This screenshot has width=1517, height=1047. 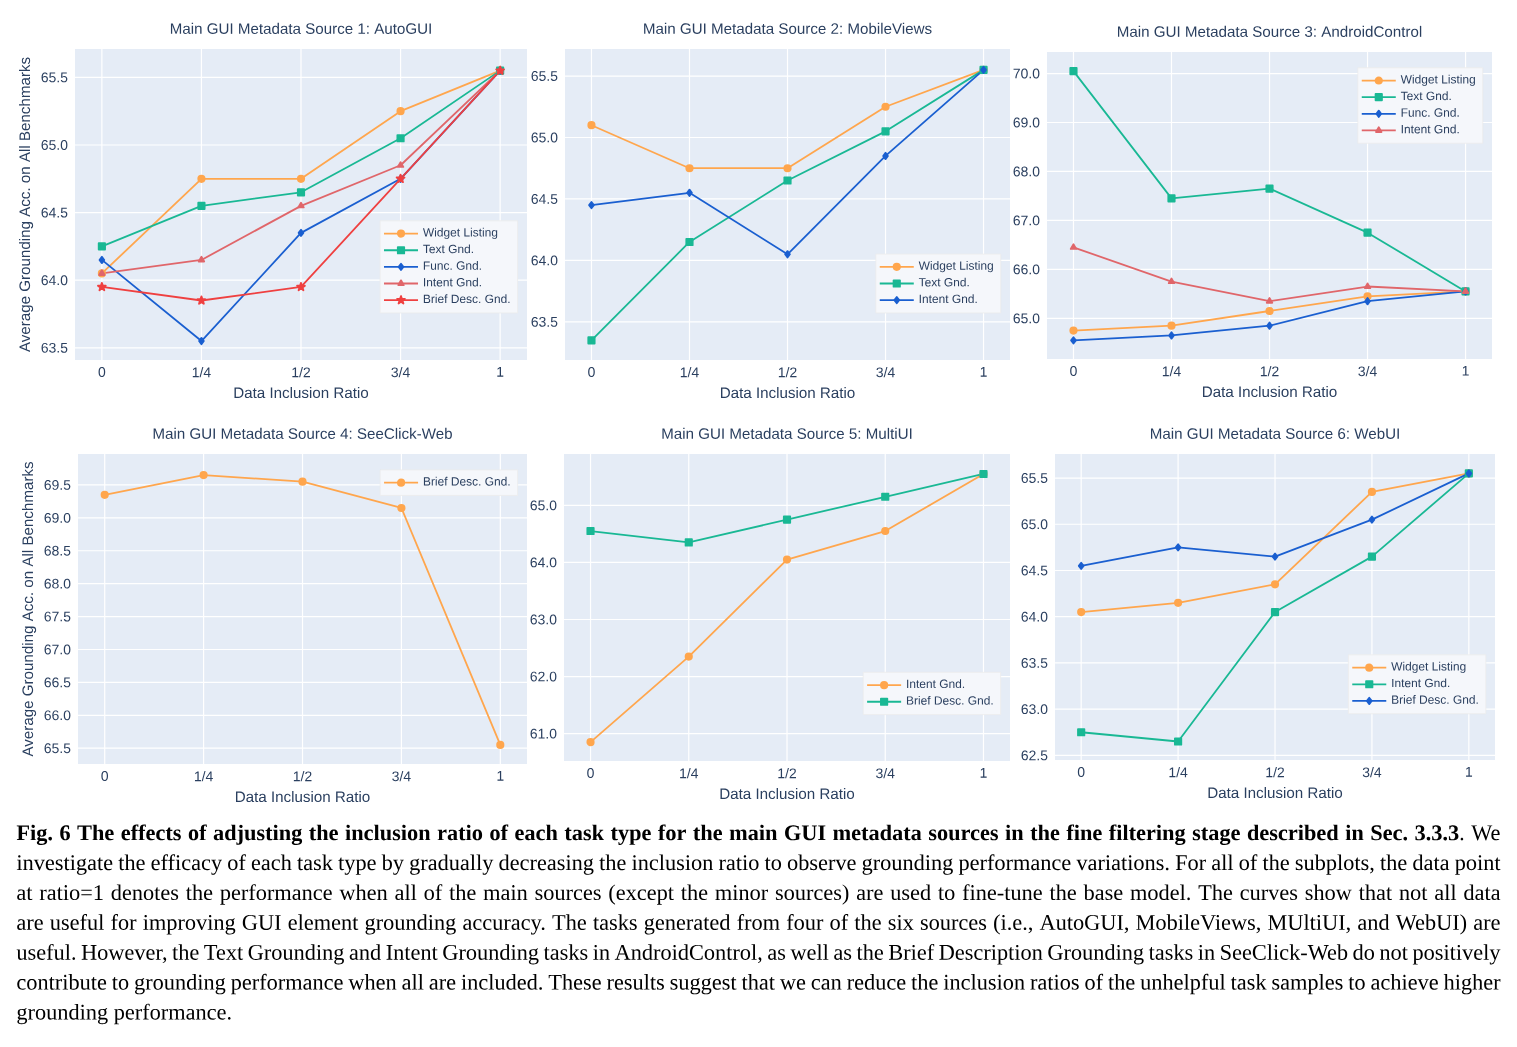 What do you see at coordinates (302, 433) in the screenshot?
I see `chart-title: Main GUI Metadata Source 4: SeeClick-Web` at bounding box center [302, 433].